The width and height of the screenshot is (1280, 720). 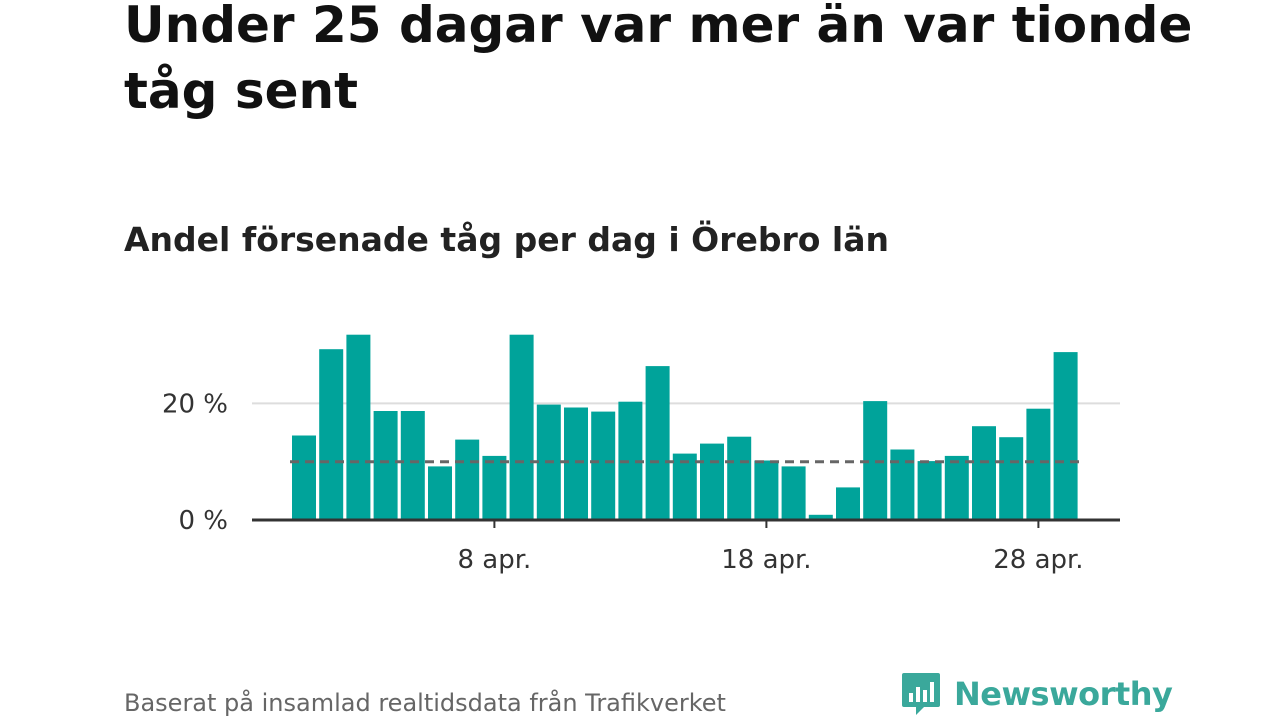 What do you see at coordinates (921, 694) in the screenshot?
I see `newsworthy-chart-bubble-icon` at bounding box center [921, 694].